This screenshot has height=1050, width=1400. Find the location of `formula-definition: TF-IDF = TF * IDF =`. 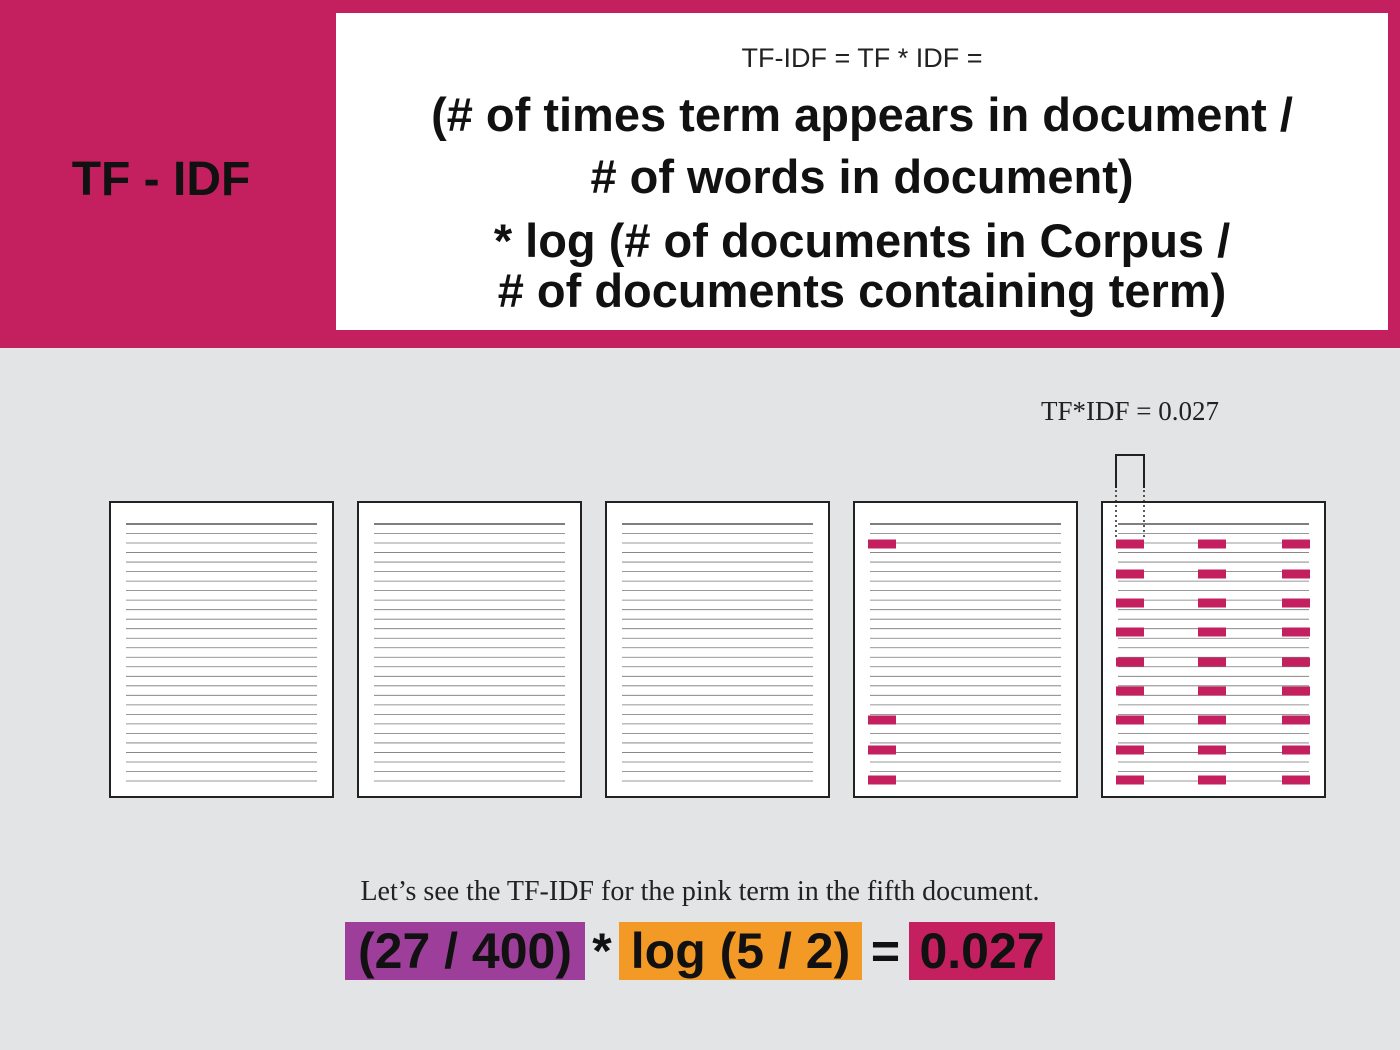

formula-definition: TF-IDF = TF * IDF = is located at coordinates (862, 58).